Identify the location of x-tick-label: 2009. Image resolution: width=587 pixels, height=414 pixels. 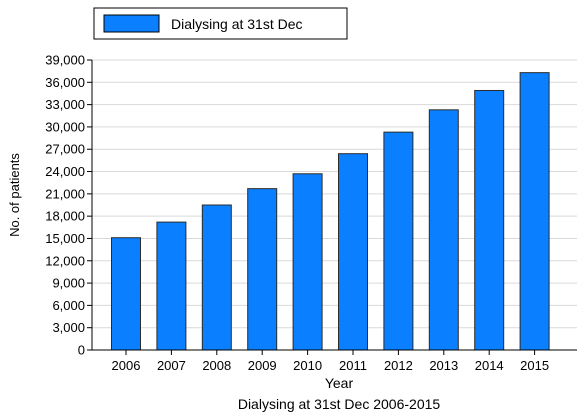
(262, 365).